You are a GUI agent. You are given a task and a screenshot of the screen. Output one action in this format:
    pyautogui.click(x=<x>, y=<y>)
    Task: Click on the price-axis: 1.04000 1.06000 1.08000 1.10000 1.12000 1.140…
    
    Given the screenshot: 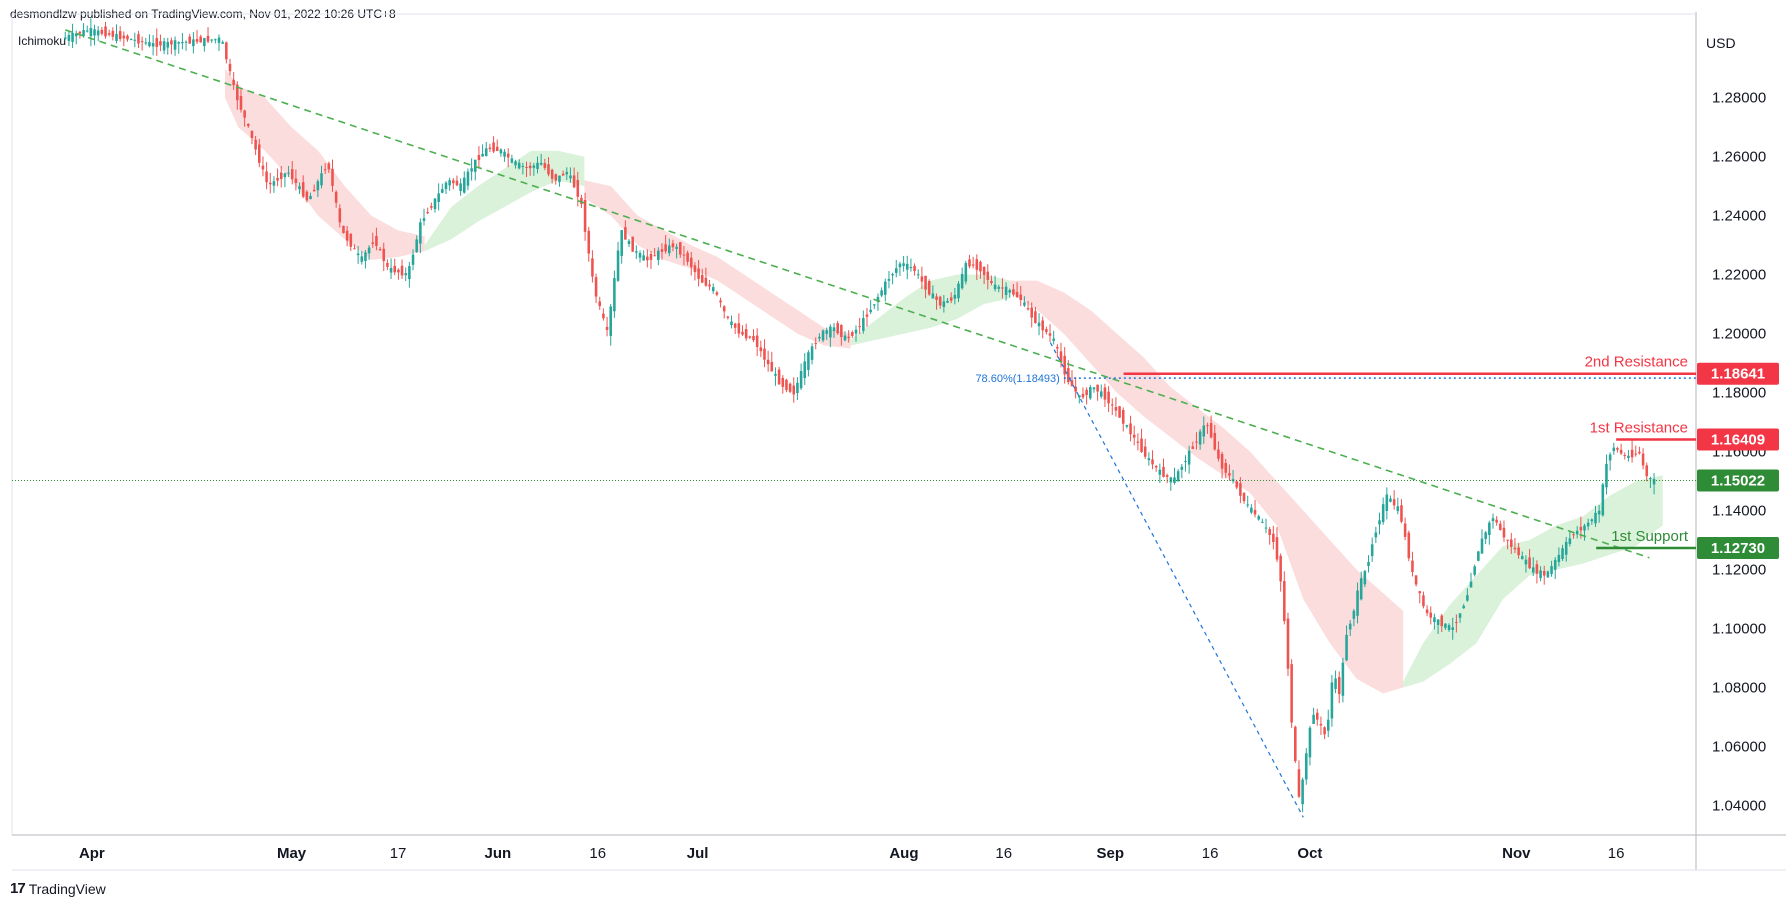 What is the action you would take?
    pyautogui.click(x=1739, y=452)
    